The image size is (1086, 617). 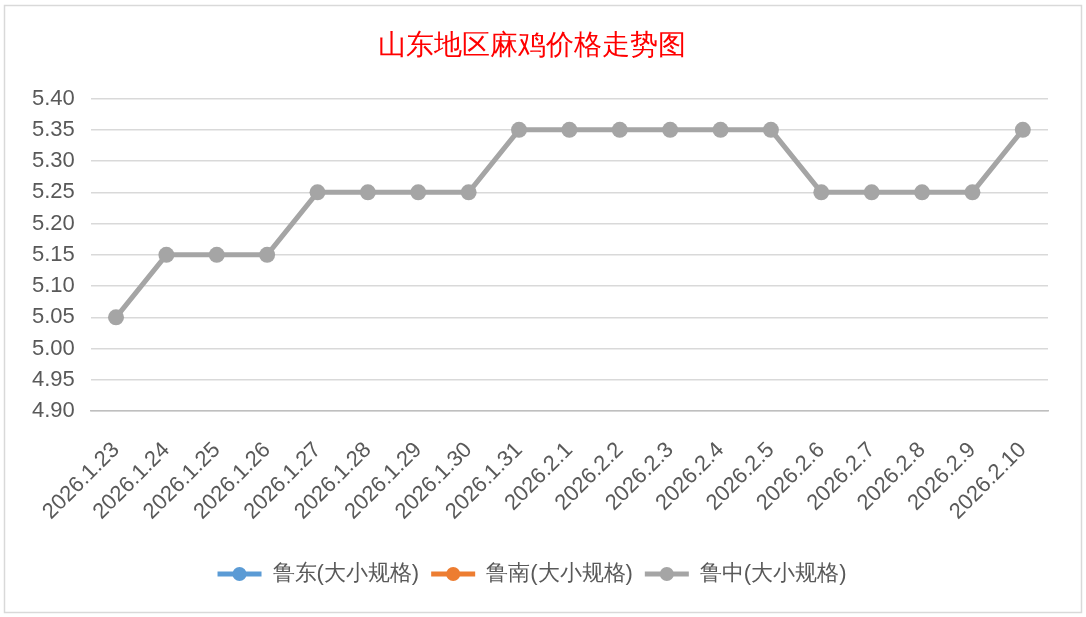 What do you see at coordinates (53, 378) in the screenshot?
I see `y-tick-label: 4.95` at bounding box center [53, 378].